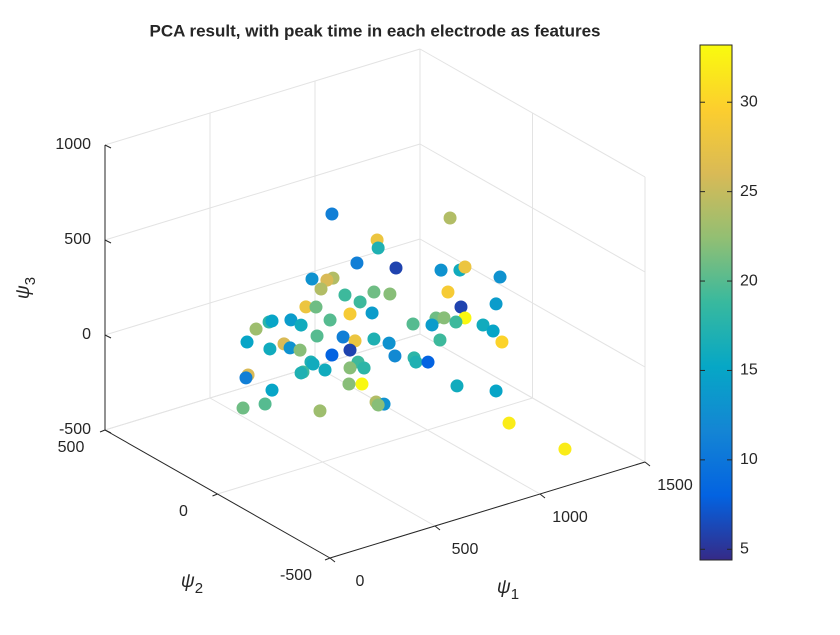 The height and width of the screenshot is (635, 840). Describe the element at coordinates (86, 334) in the screenshot. I see `z-tick-label: 0` at that location.